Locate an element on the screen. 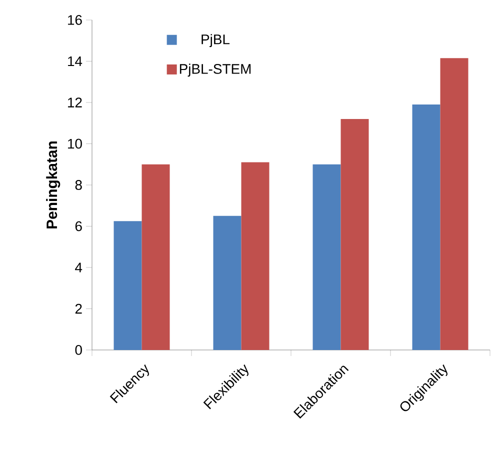 The width and height of the screenshot is (492, 470). y-tick-label: 10 is located at coordinates (75, 143).